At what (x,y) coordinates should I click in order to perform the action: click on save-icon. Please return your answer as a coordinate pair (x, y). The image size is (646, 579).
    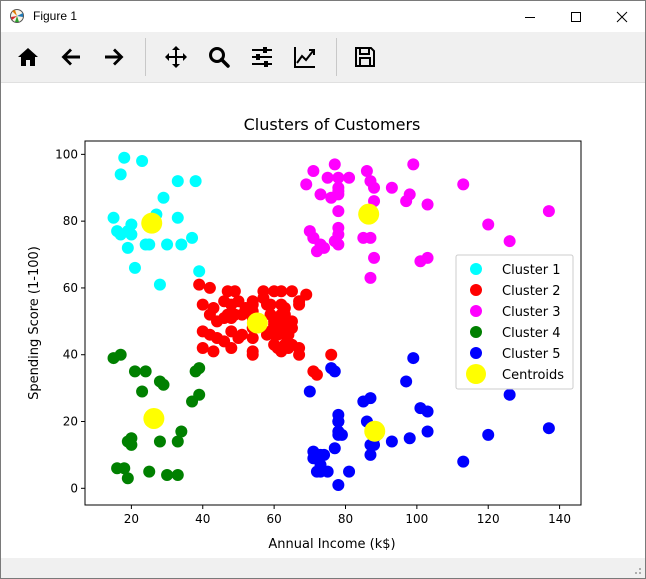
    Looking at the image, I should click on (365, 57).